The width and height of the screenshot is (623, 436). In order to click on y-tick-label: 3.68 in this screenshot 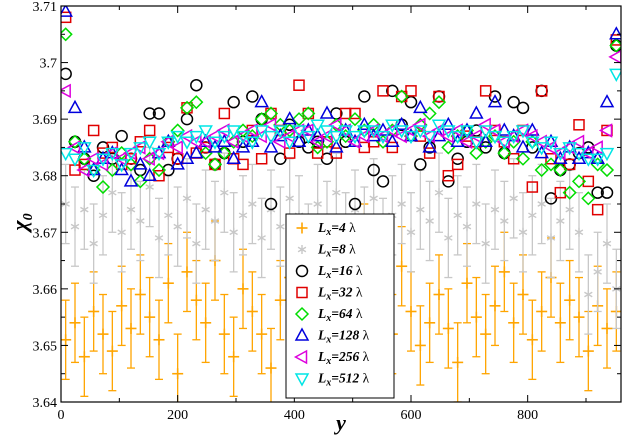, I will do `click(45, 177)`.